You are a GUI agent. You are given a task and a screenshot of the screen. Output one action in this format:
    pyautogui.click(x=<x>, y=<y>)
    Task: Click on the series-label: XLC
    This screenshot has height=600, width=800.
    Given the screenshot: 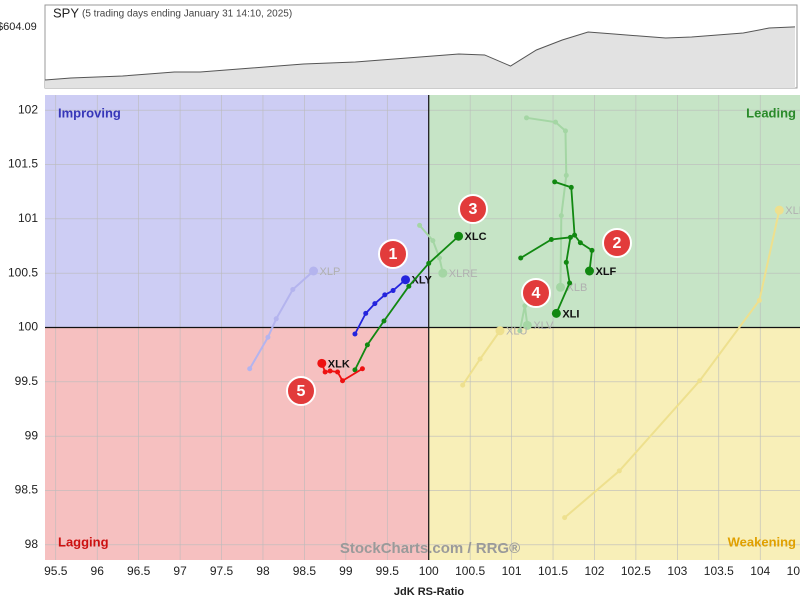 What is the action you would take?
    pyautogui.click(x=476, y=237)
    